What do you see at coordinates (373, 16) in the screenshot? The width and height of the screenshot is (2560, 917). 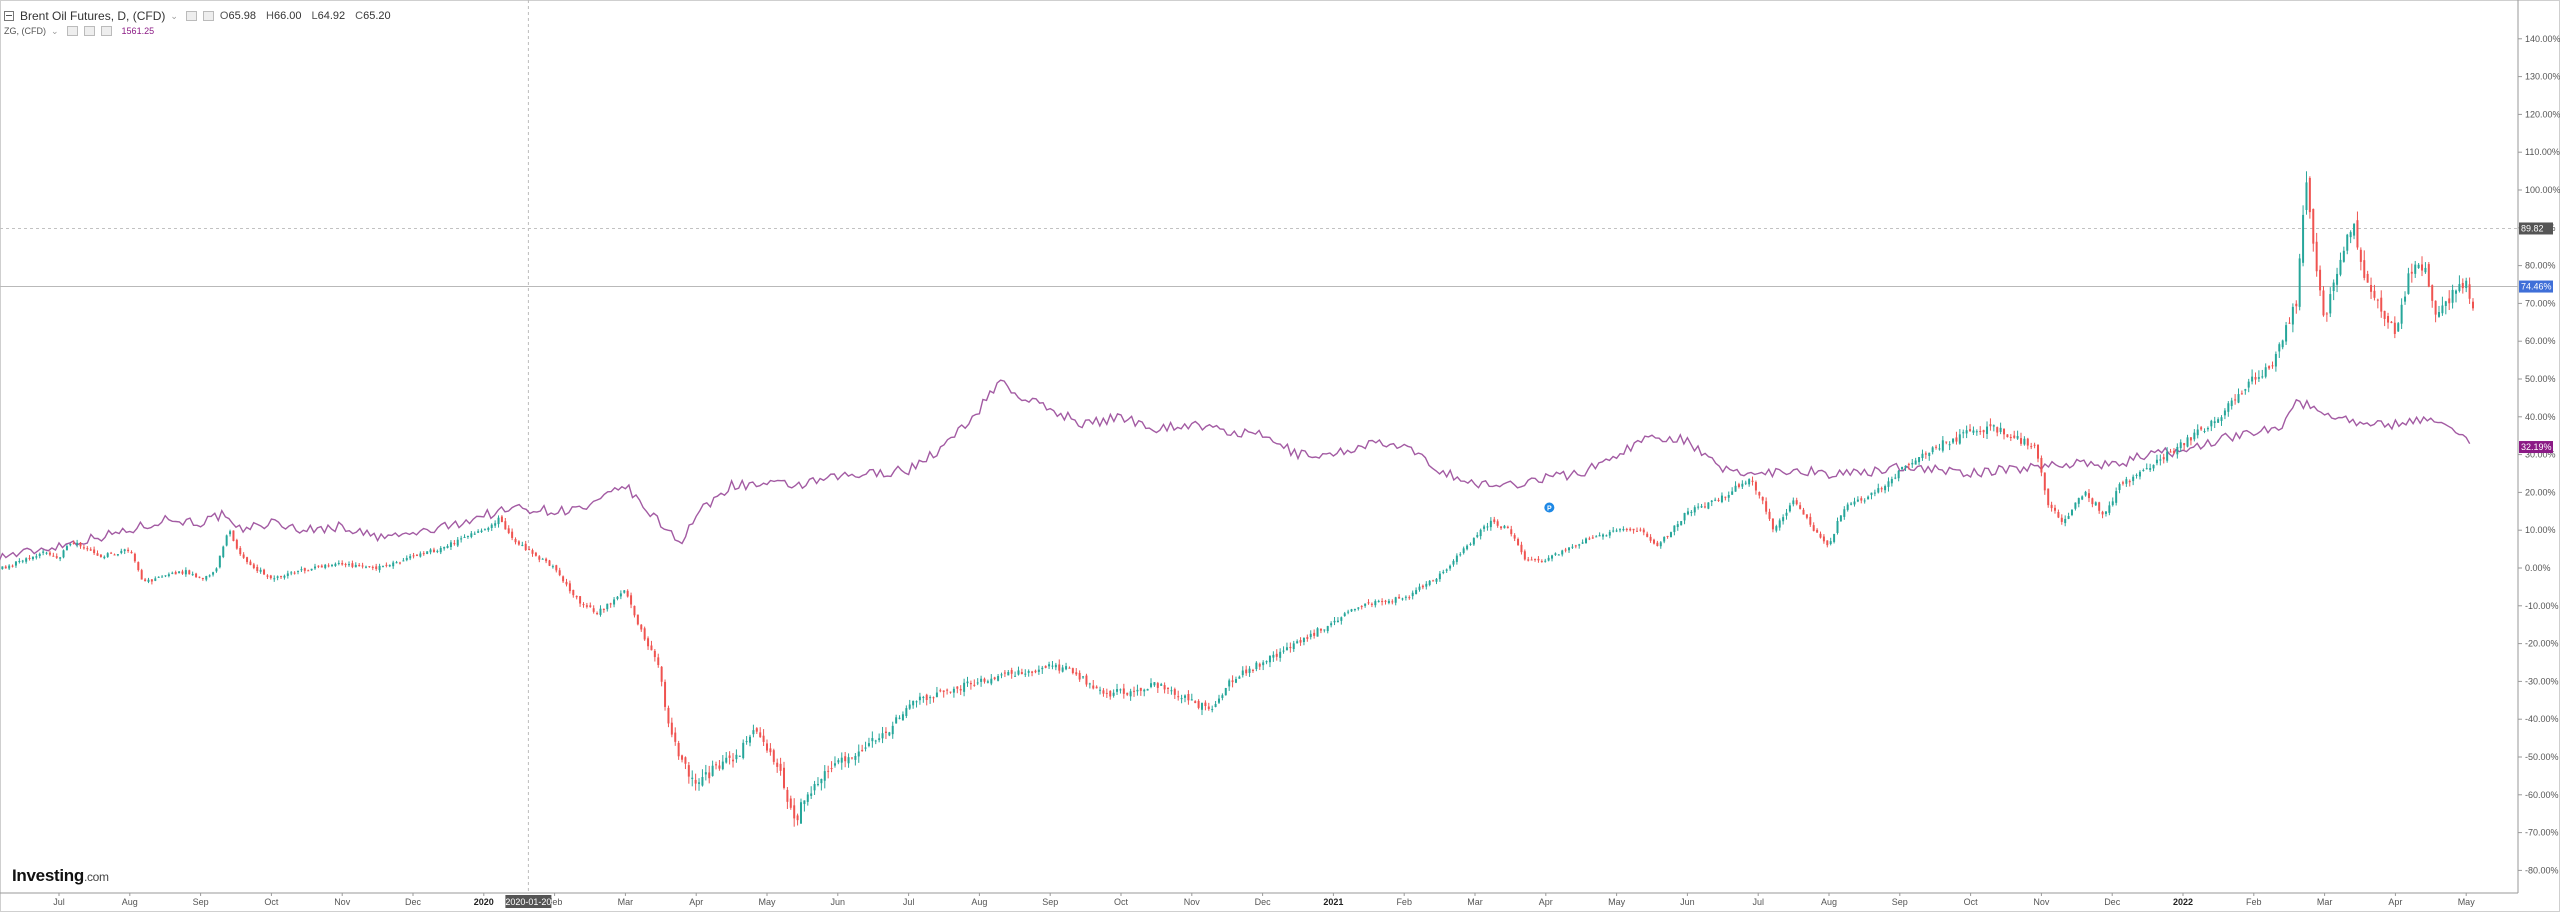 I see `close-value: C65.20` at bounding box center [373, 16].